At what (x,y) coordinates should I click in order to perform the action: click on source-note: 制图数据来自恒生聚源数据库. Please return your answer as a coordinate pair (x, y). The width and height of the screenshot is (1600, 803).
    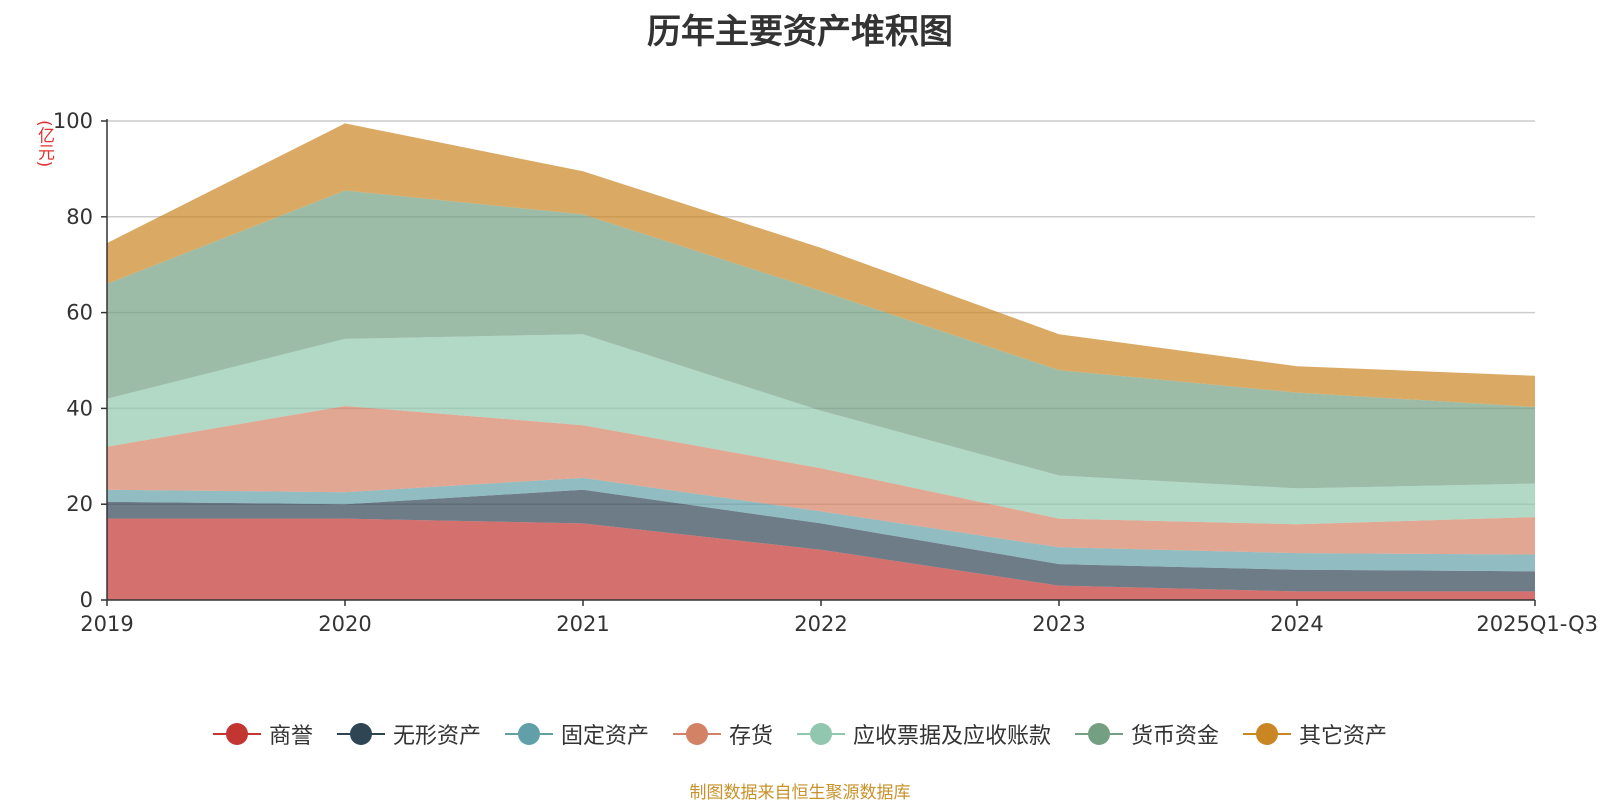
    Looking at the image, I should click on (800, 793).